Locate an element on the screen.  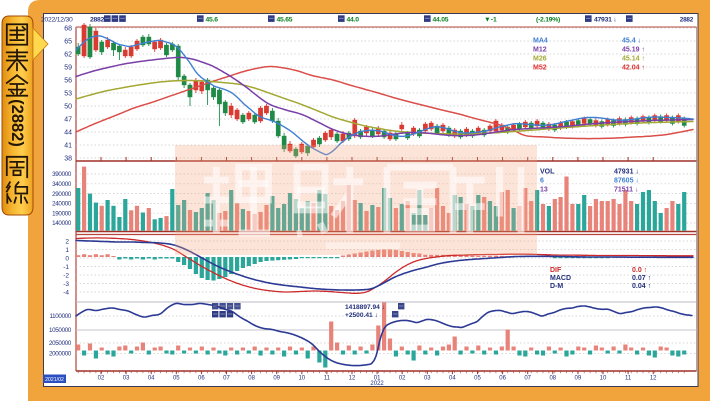
svg-text: VOL is located at coordinates (547, 172).